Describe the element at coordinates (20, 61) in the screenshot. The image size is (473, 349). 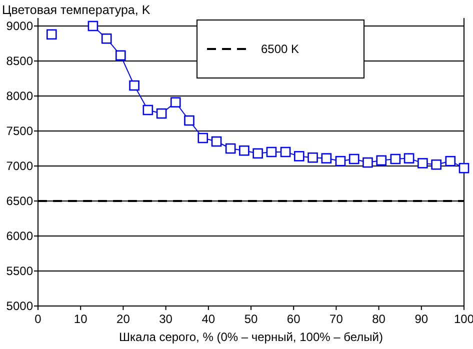
I see `y-tick-label: 8500` at that location.